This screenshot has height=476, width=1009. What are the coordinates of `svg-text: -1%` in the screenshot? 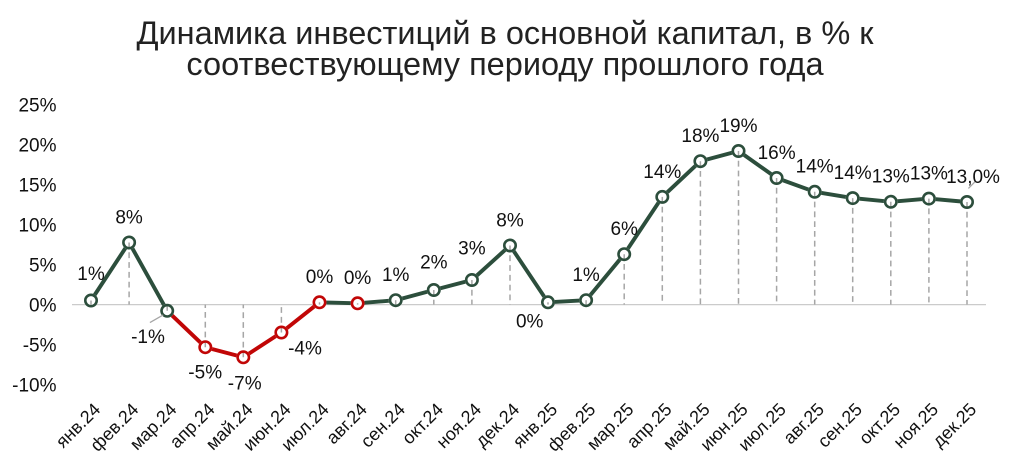 It's located at (148, 337).